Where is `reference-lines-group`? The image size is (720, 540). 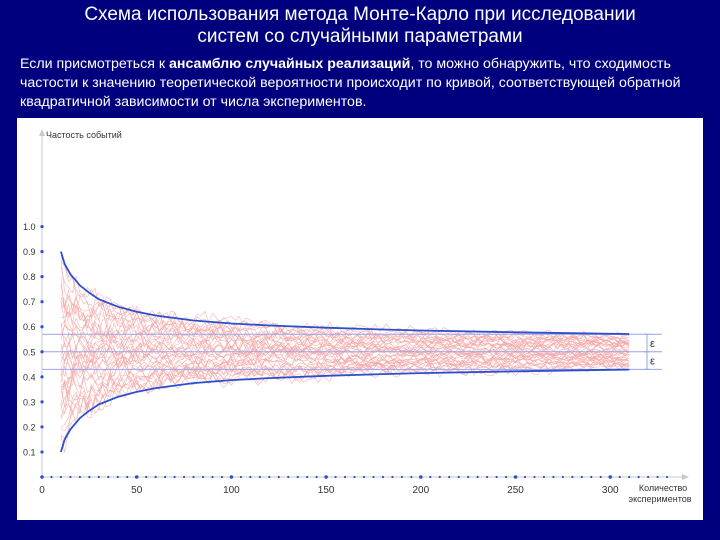
reference-lines-group is located at coordinates (352, 351).